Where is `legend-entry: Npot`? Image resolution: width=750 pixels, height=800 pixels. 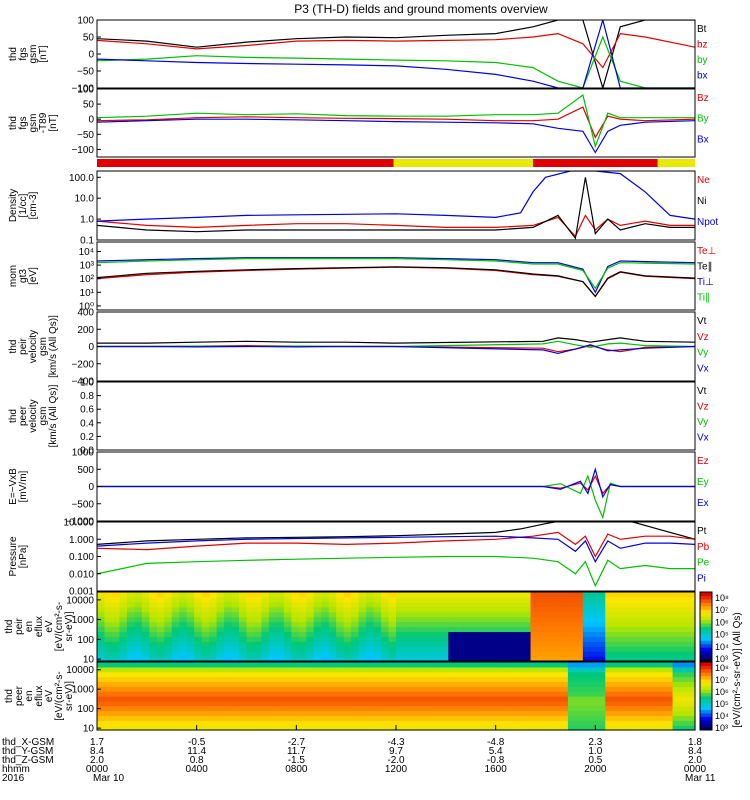
legend-entry: Npot is located at coordinates (707, 222).